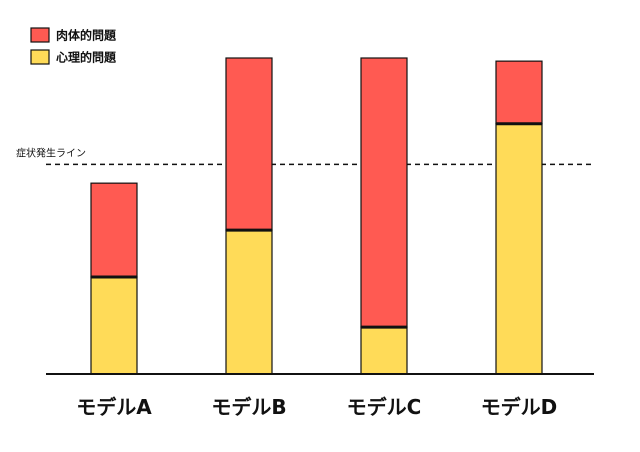  I want to click on legend-label: 肉体的問題, so click(86, 35).